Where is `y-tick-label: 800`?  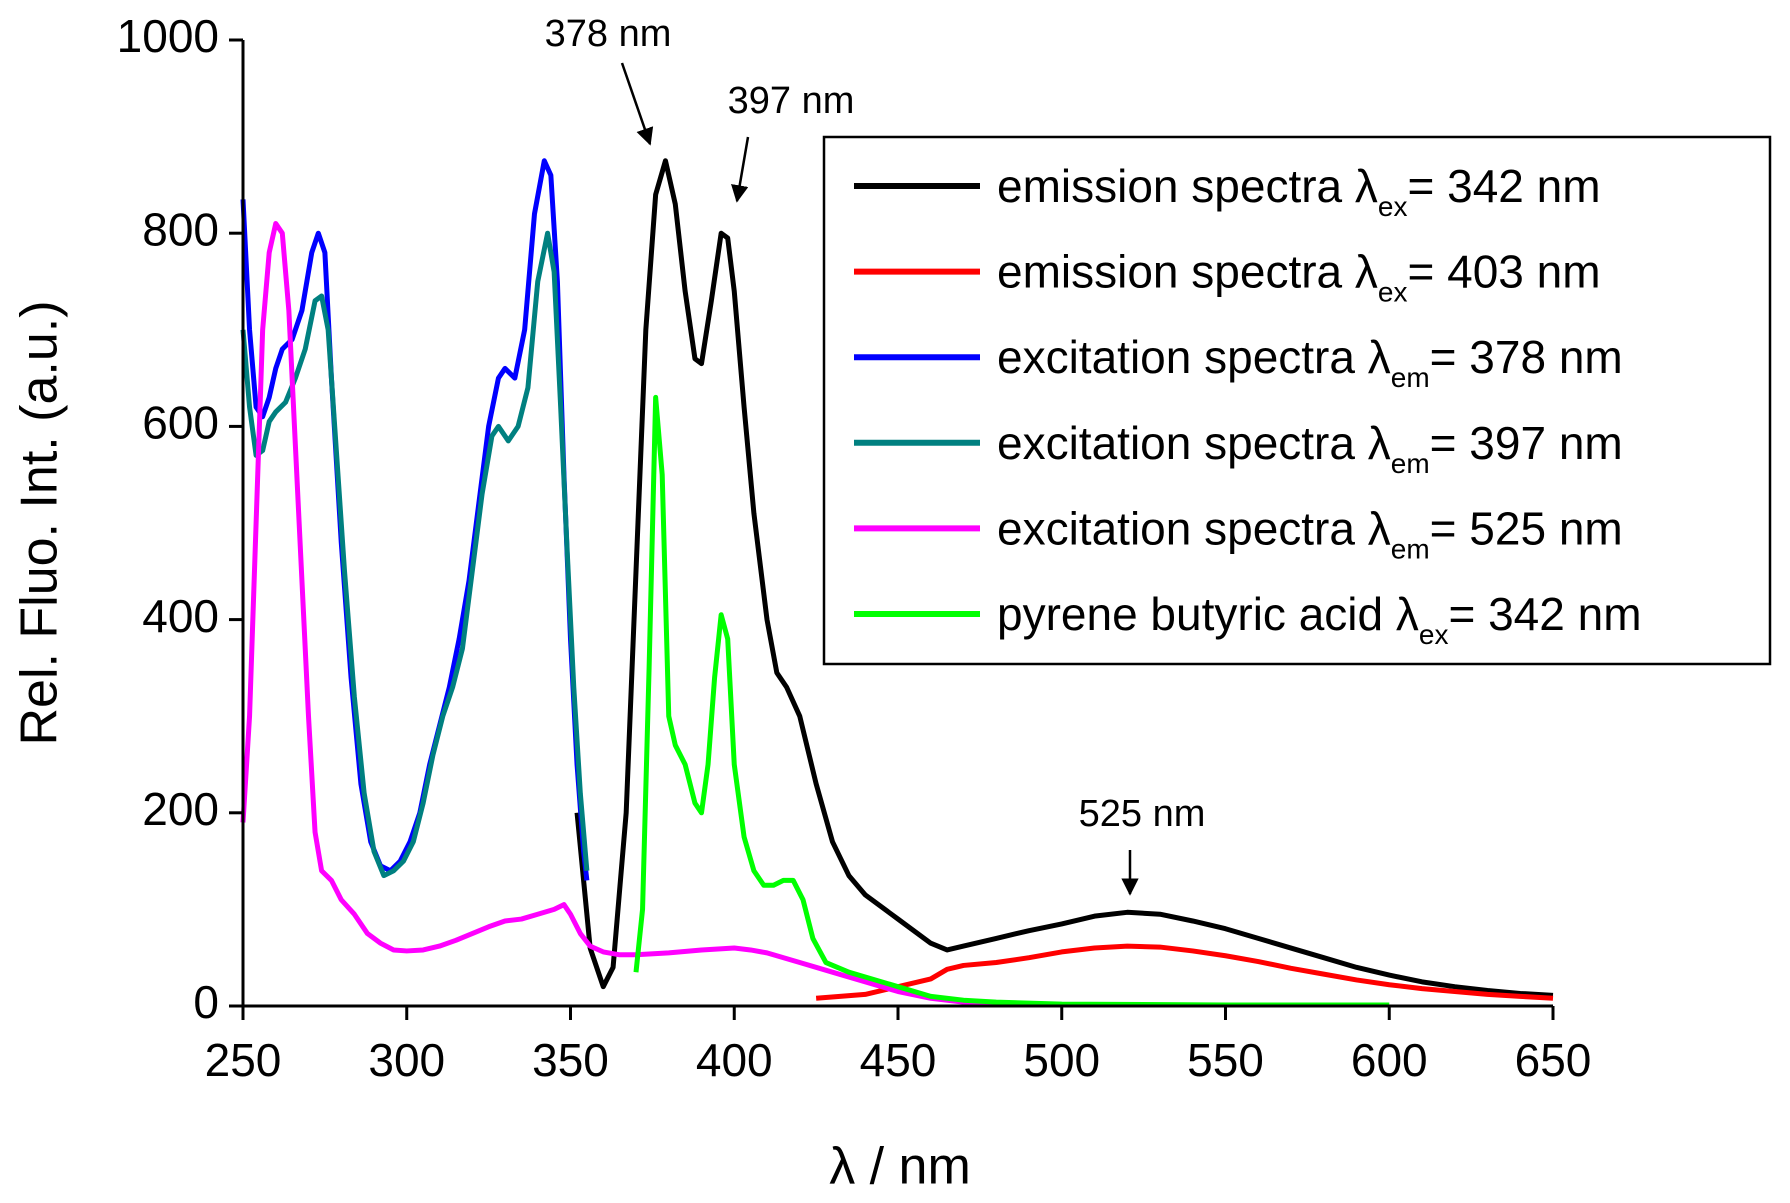 y-tick-label: 800 is located at coordinates (180, 229).